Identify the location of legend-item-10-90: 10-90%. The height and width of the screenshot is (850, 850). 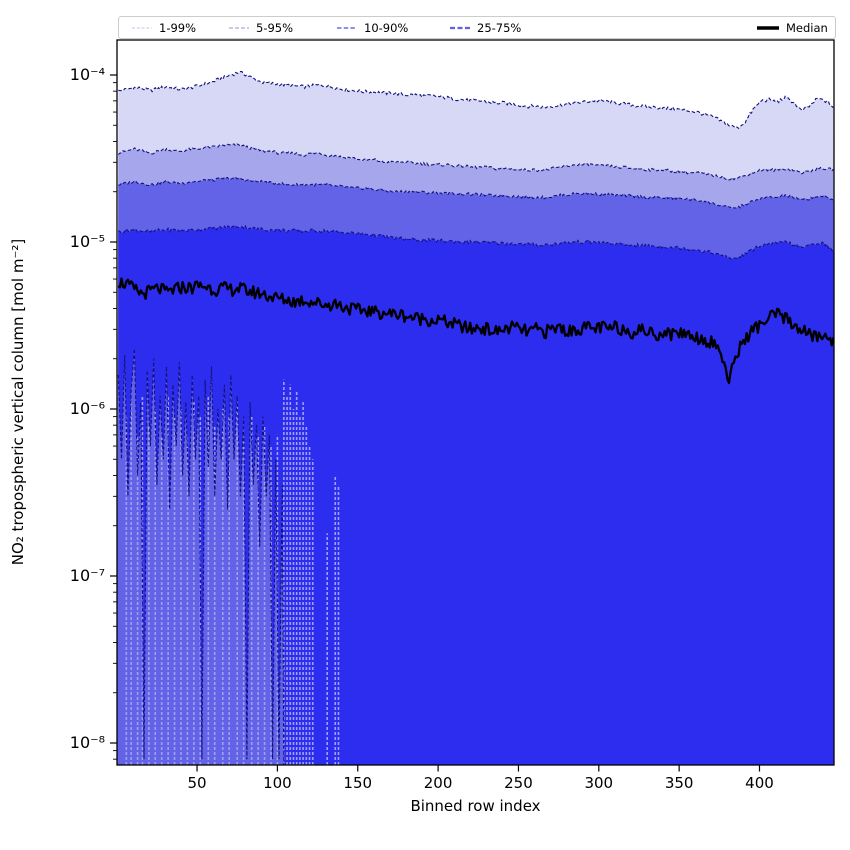
(372, 27).